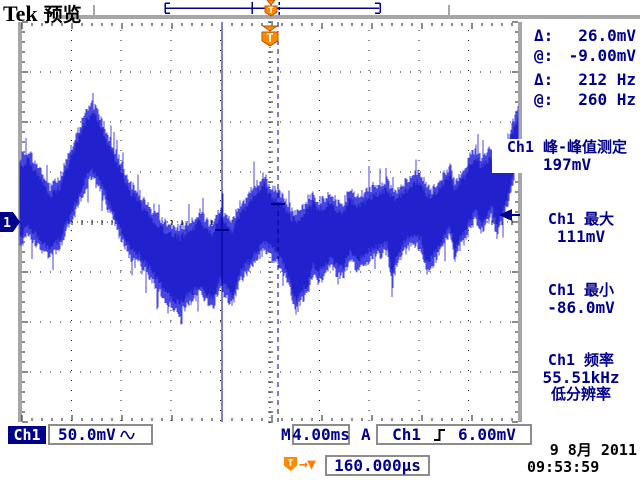  Describe the element at coordinates (599, 360) in the screenshot. I see `measurement-name: 频率` at that location.